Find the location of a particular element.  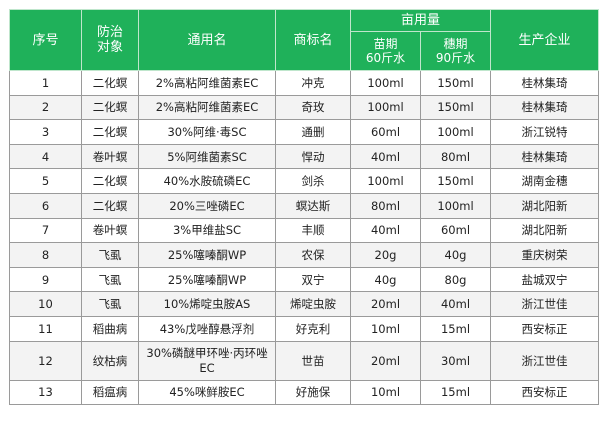

table-row: 9 飞虱 25%噻嗪酮WP 双宁 40g 80g 盐城双宁 is located at coordinates (304, 279).